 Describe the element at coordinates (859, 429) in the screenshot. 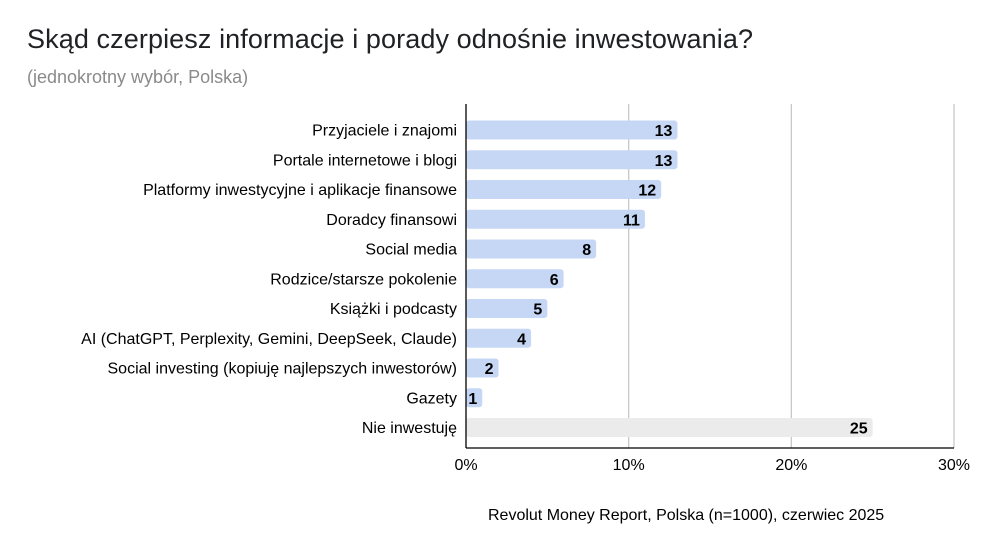

I see `data-label: 25` at that location.